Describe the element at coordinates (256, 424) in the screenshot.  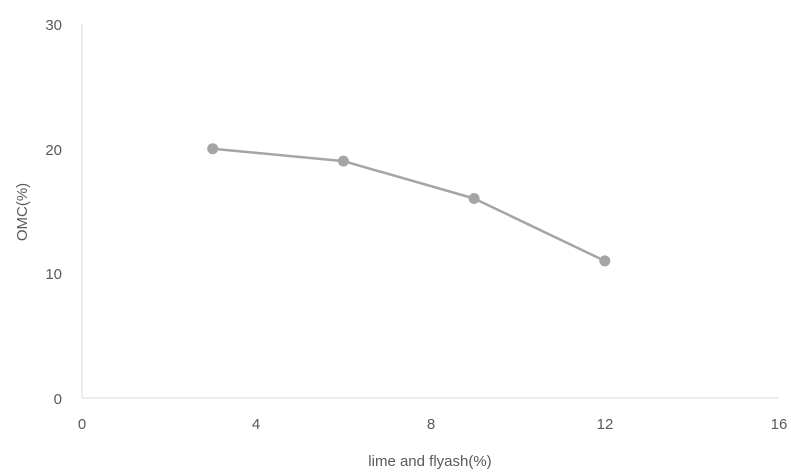
I see `x-tick-label: 4` at that location.